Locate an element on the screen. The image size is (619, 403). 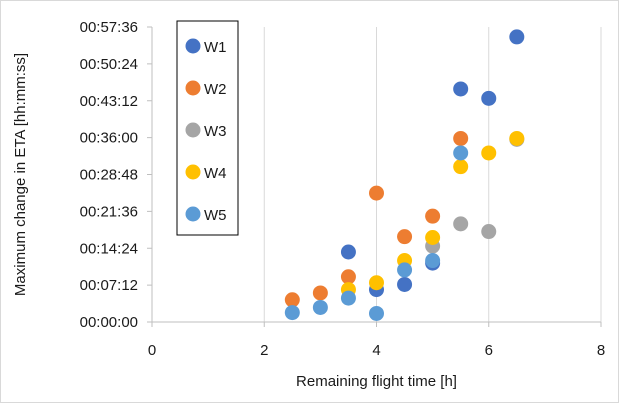
y-tick-label: 00:36:00 is located at coordinates (109, 138).